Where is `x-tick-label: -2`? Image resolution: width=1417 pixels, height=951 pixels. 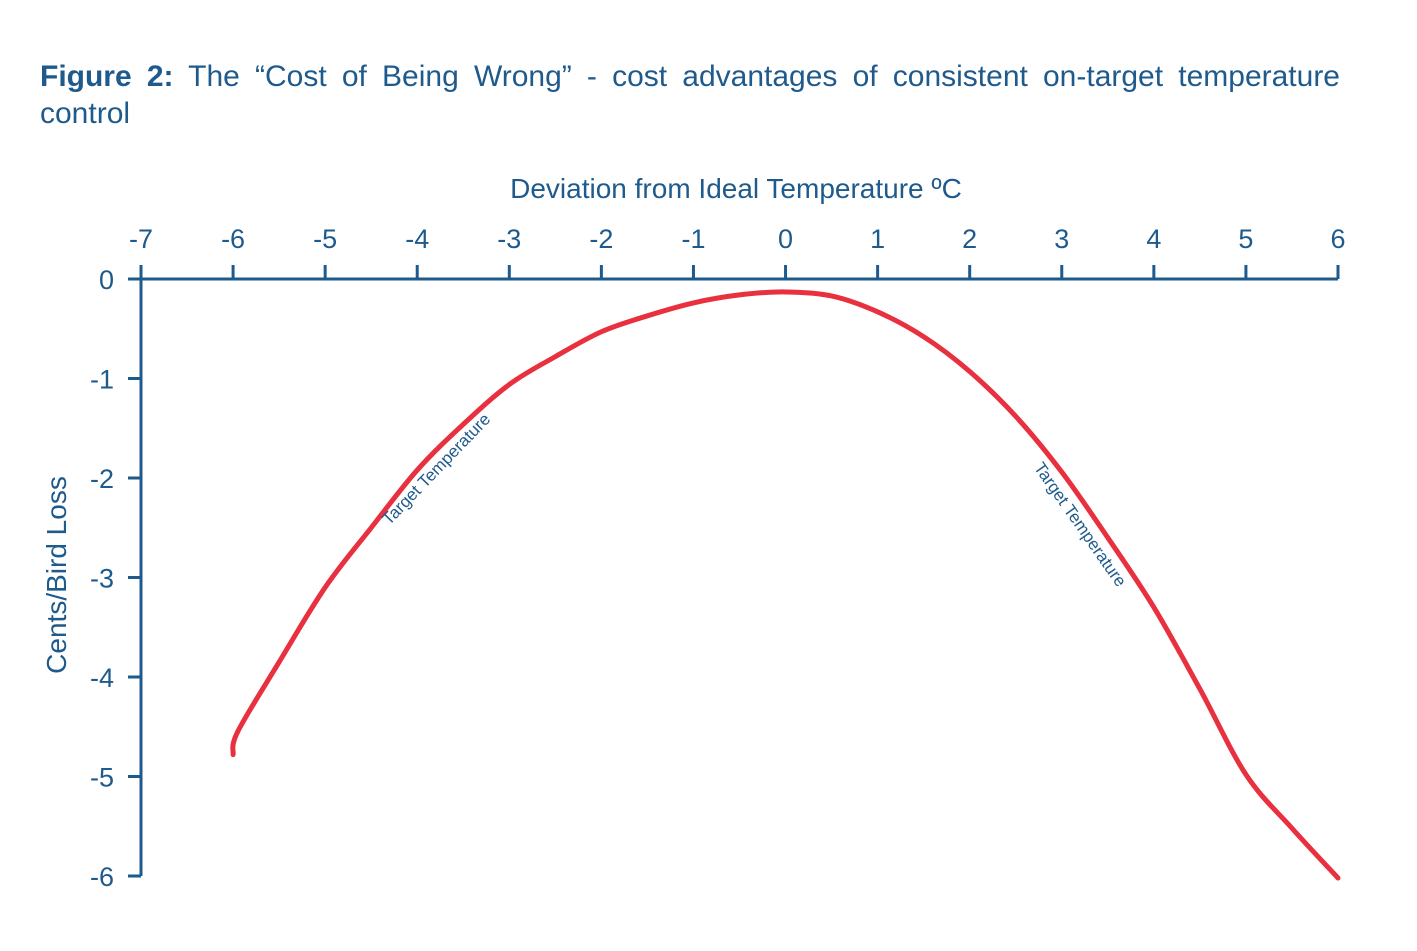
x-tick-label: -2 is located at coordinates (601, 239).